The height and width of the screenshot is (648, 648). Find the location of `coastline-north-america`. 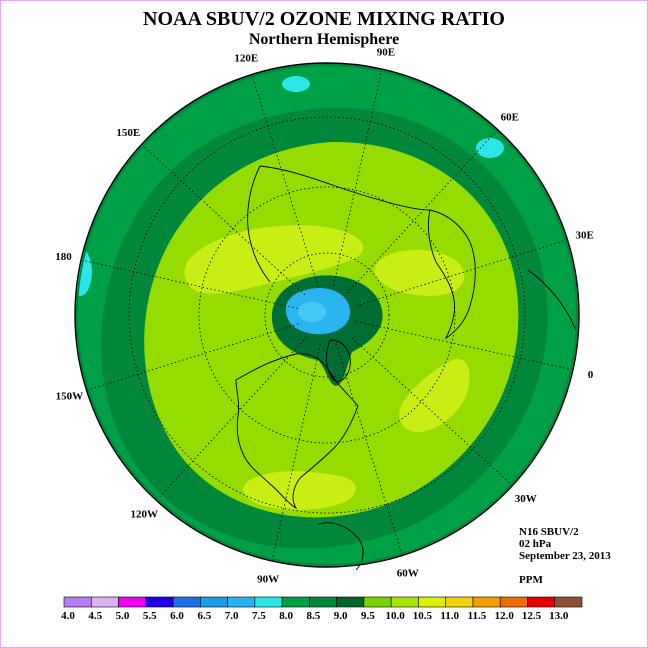

coastline-north-america is located at coordinates (297, 431).